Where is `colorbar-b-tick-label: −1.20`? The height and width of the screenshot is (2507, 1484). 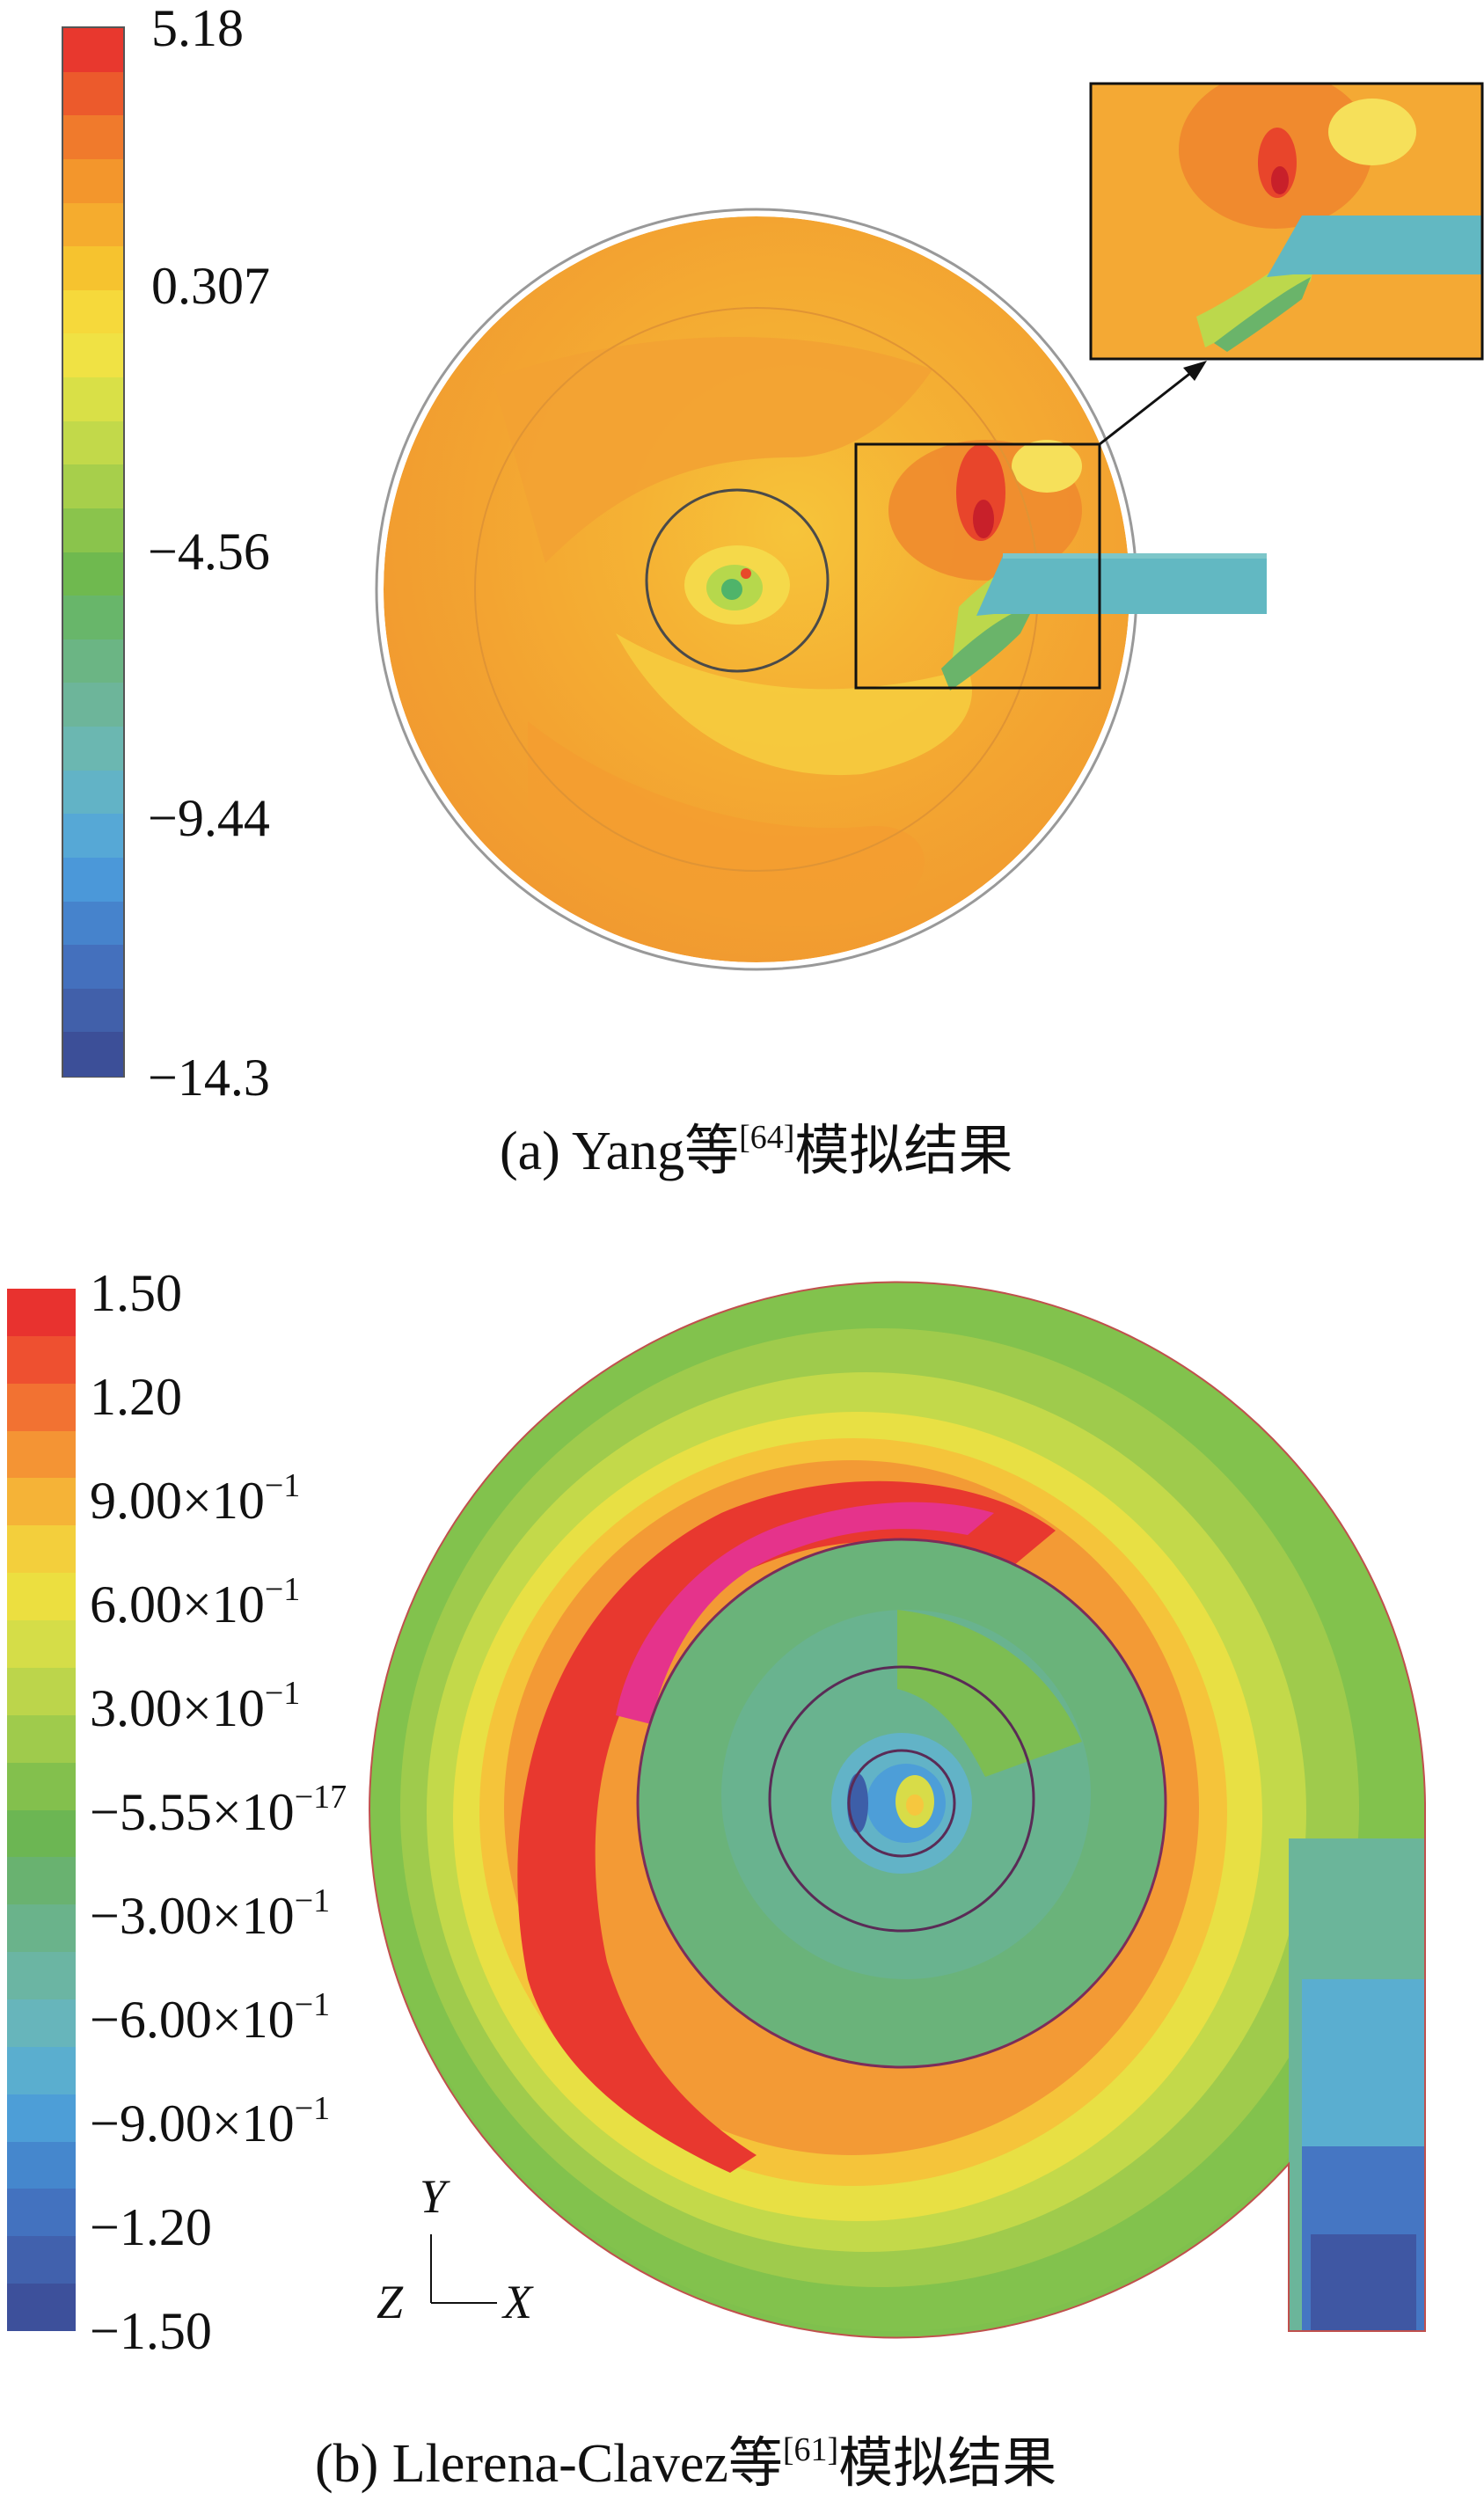 colorbar-b-tick-label: −1.20 is located at coordinates (151, 2227).